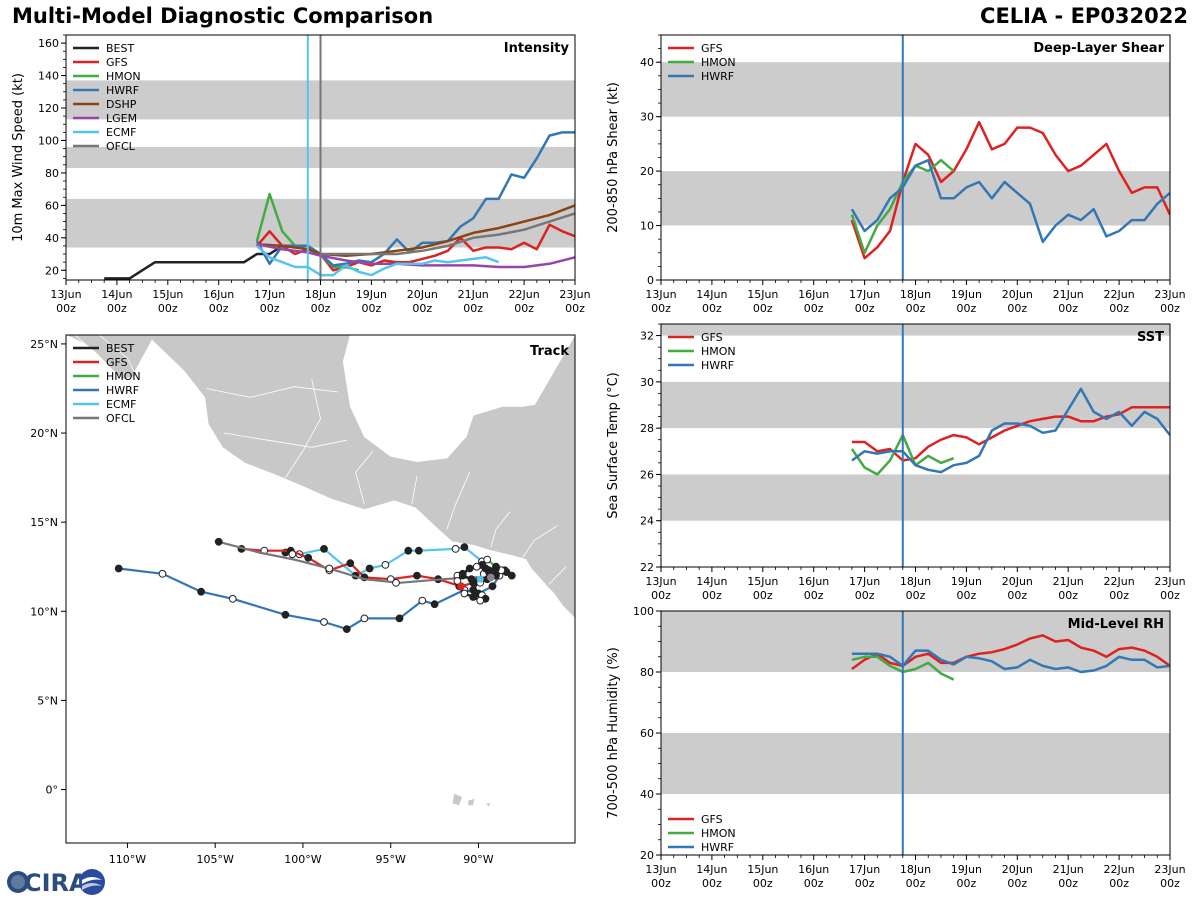 The image size is (1200, 900). Describe the element at coordinates (422, 294) in the screenshot. I see `xtick-label-intensity-7: 20Jun` at that location.